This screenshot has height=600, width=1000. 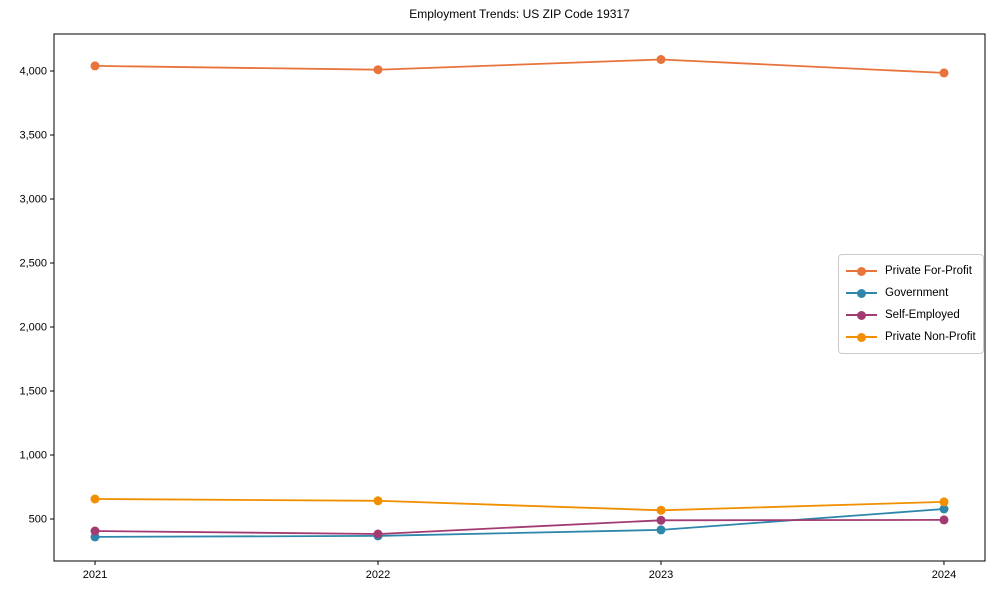 What do you see at coordinates (33, 456) in the screenshot?
I see `y-tick-label: 1,000` at bounding box center [33, 456].